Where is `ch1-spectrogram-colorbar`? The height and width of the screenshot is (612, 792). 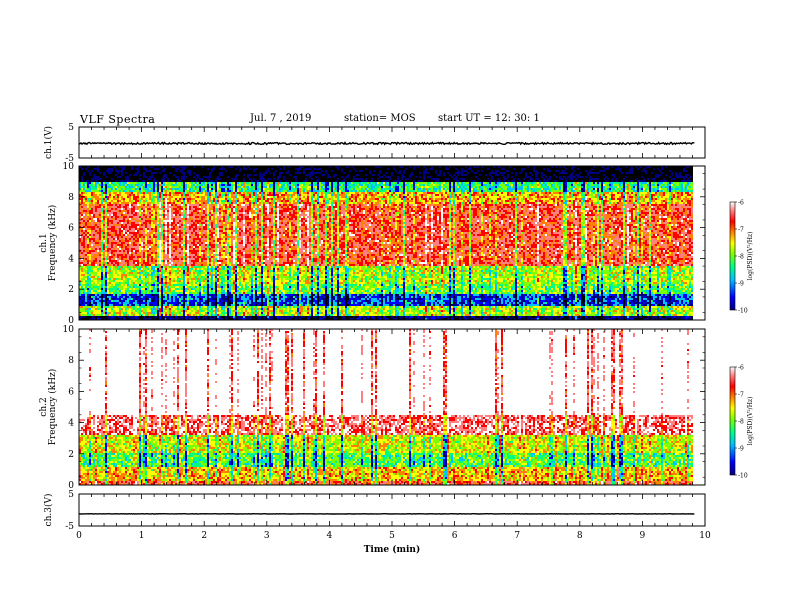
ch1-spectrogram-colorbar is located at coordinates (732, 256).